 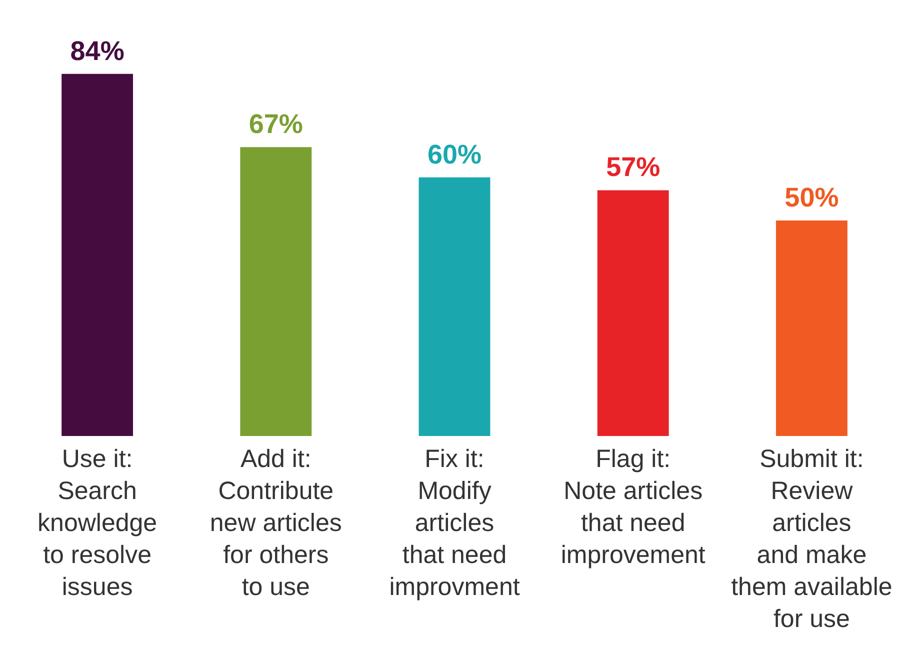 What do you see at coordinates (454, 154) in the screenshot?
I see `data-label: 60%` at bounding box center [454, 154].